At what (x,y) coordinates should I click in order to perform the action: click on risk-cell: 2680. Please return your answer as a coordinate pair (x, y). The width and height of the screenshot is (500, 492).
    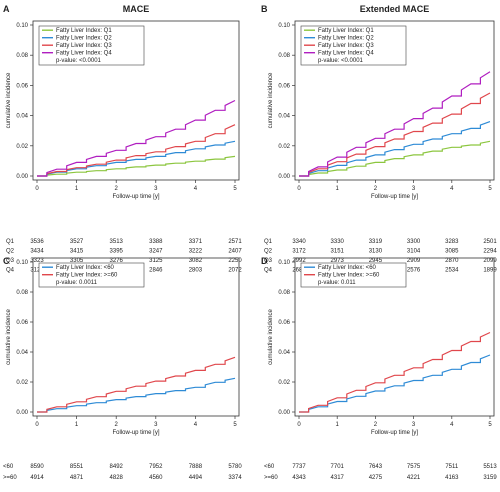
    Looking at the image, I should click on (299, 271).